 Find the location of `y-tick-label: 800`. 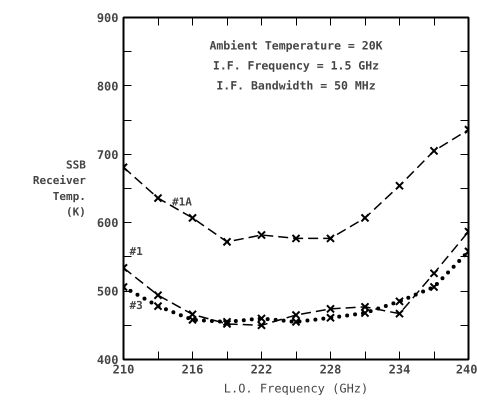

y-tick-label: 800 is located at coordinates (107, 86).